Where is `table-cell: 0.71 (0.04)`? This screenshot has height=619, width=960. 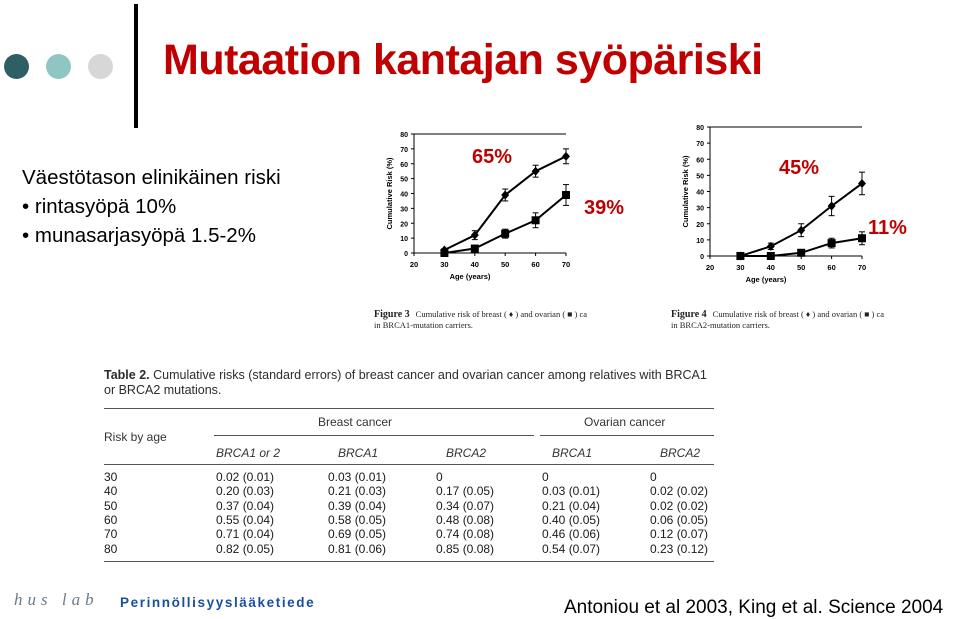
table-cell: 0.71 (0.04) is located at coordinates (245, 534).